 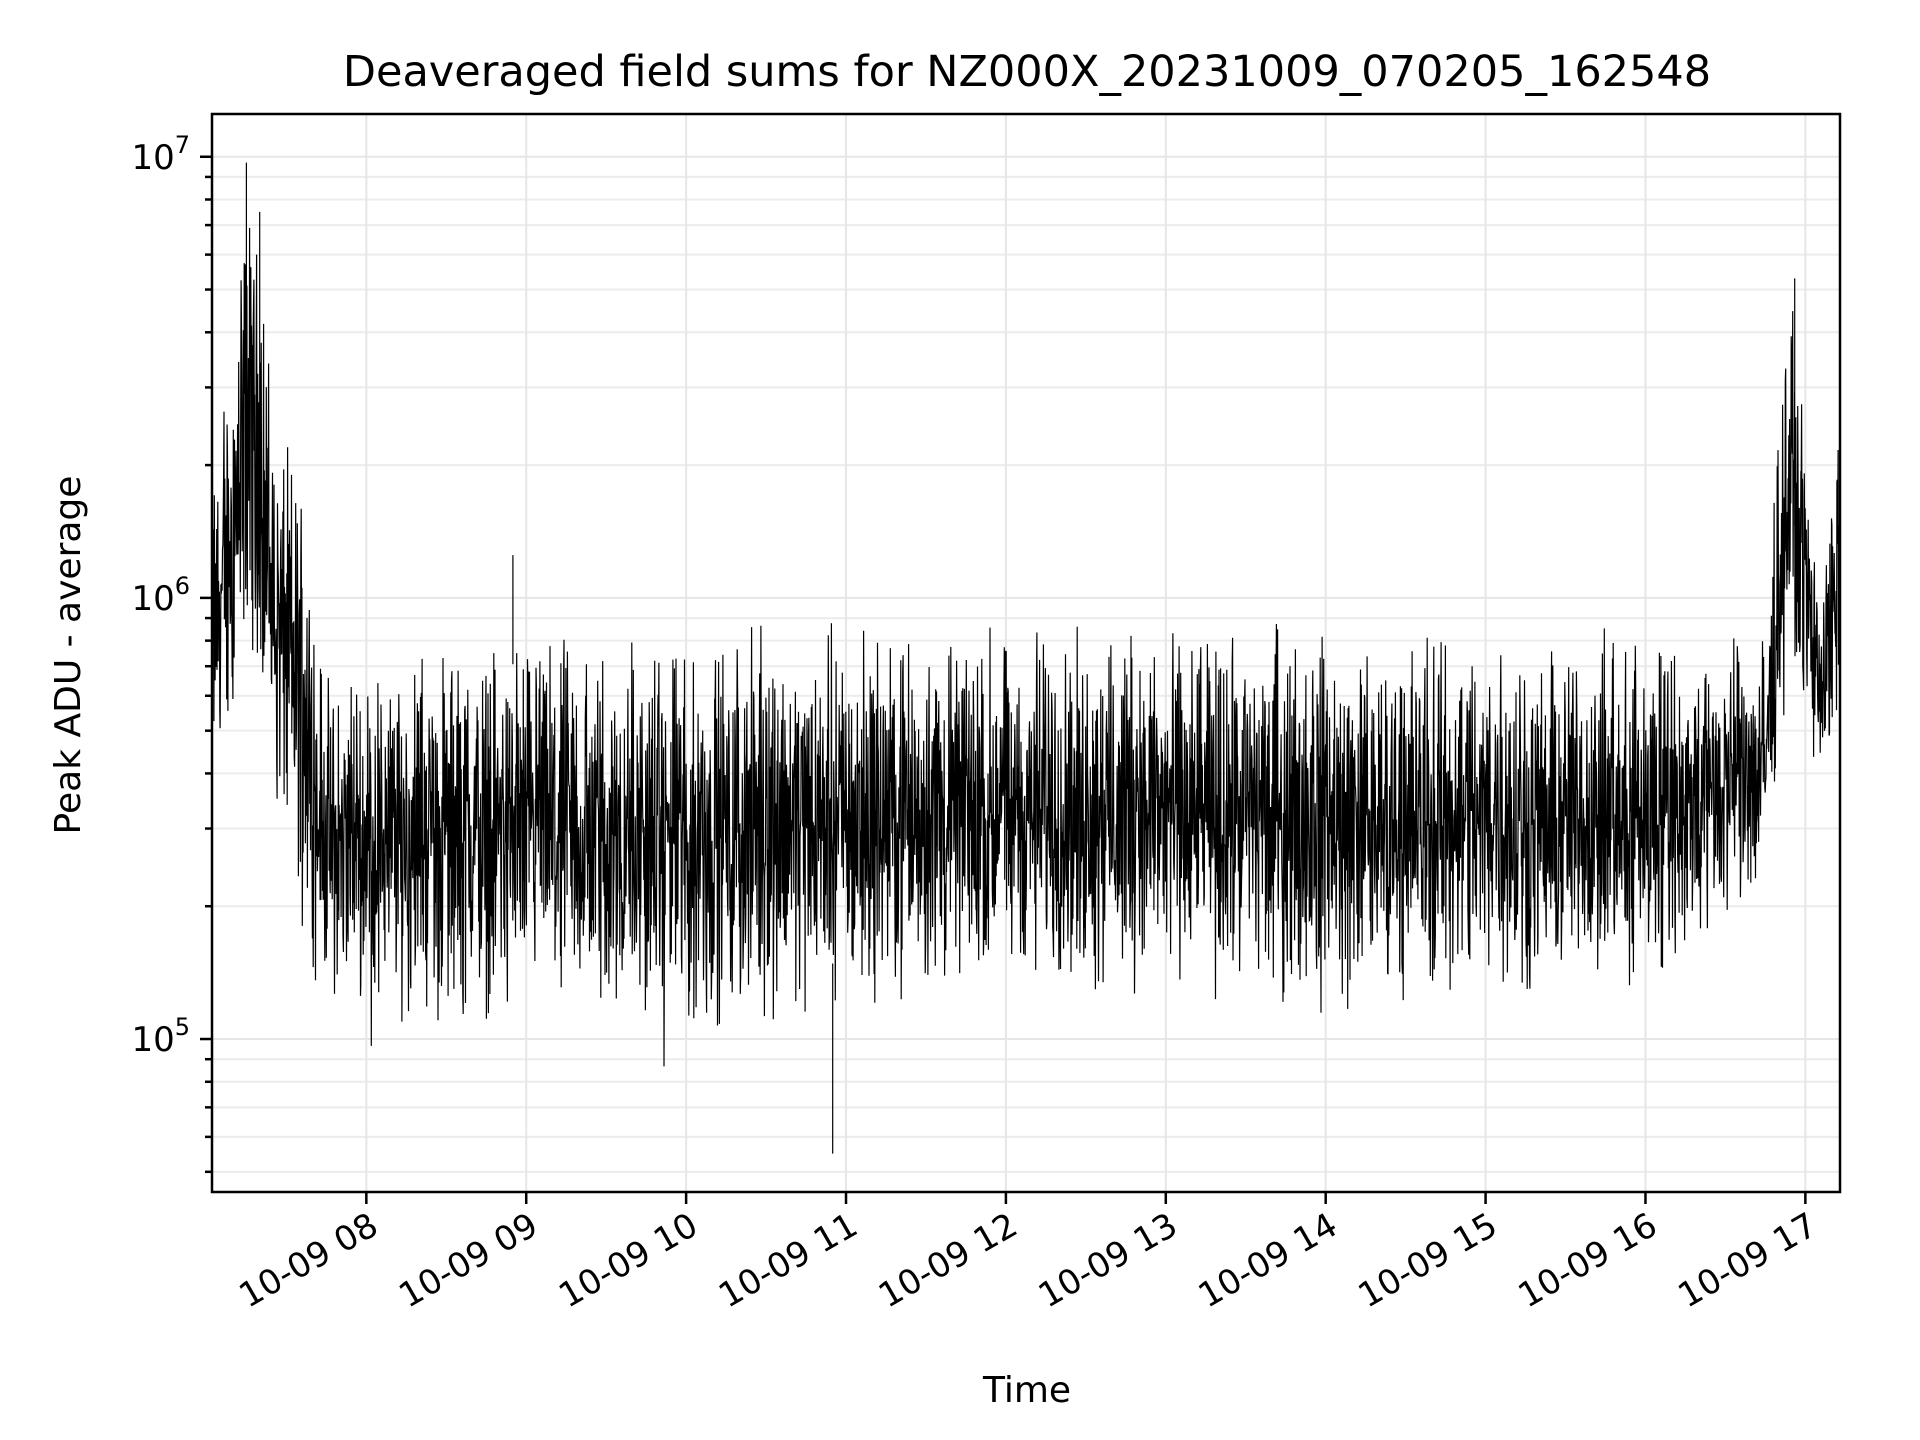 What do you see at coordinates (160, 595) in the screenshot?
I see `y-tick-label: 10⁶` at bounding box center [160, 595].